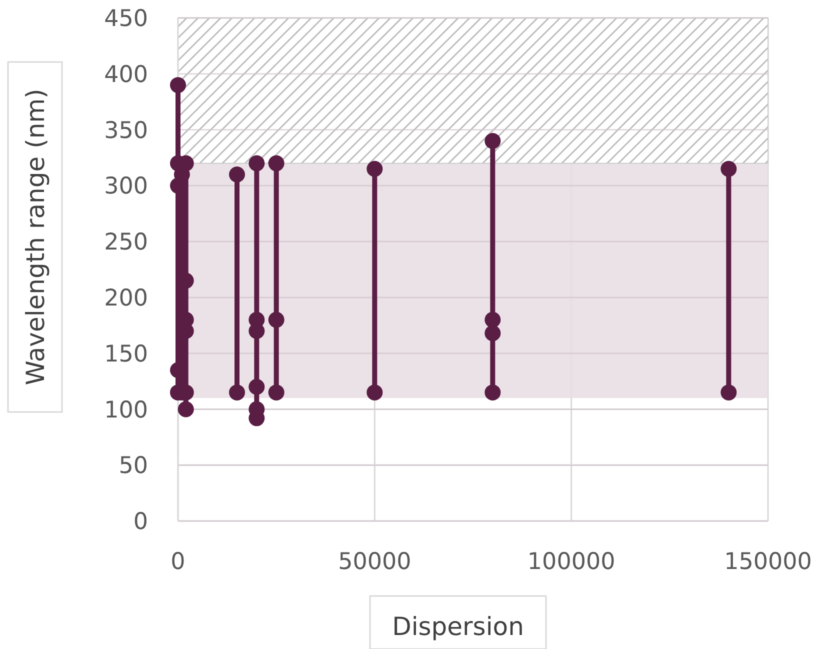 This screenshot has height=649, width=820. Describe the element at coordinates (768, 562) in the screenshot. I see `x-tick-label: 150000` at that location.